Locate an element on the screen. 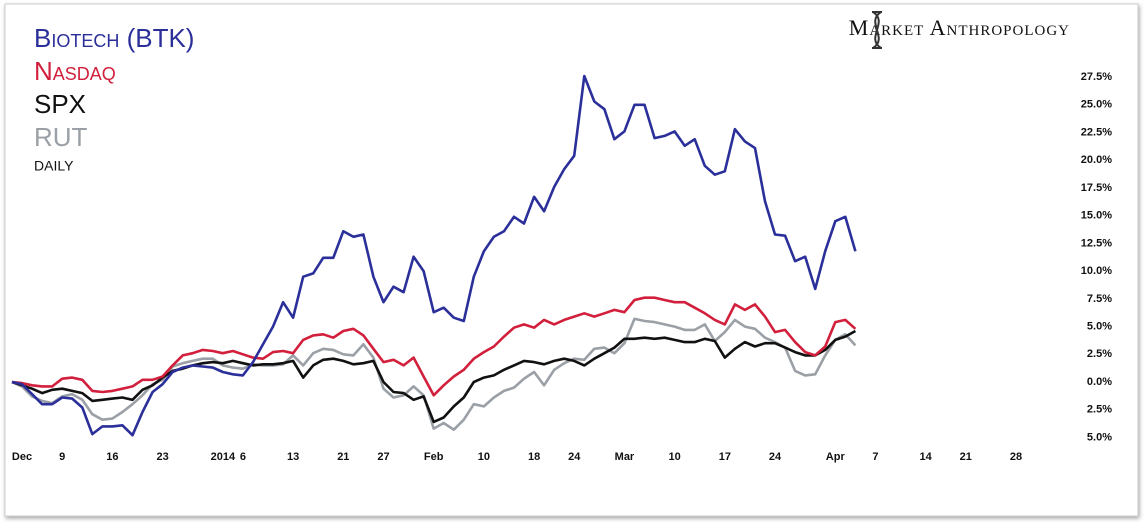 Image resolution: width=1147 pixels, height=526 pixels. y-tick-label: 25.0% is located at coordinates (1096, 105).